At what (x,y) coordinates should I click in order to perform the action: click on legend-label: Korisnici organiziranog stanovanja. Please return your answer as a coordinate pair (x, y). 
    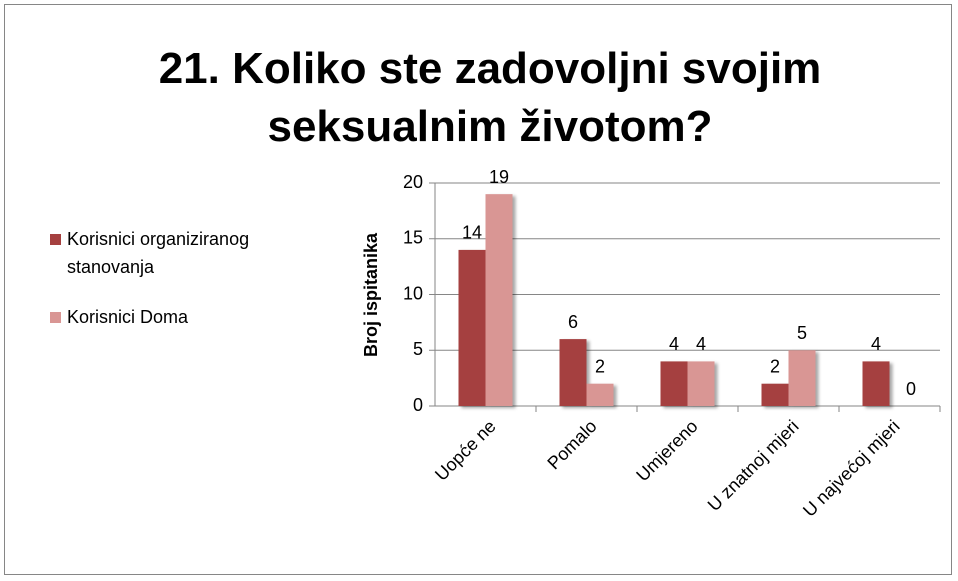
    Looking at the image, I should click on (158, 253).